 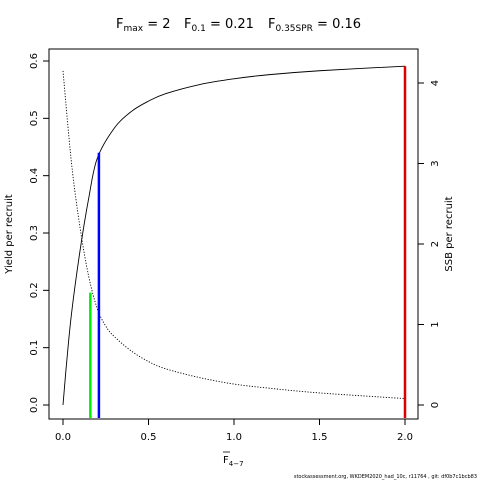 What do you see at coordinates (435, 83) in the screenshot?
I see `y-right-tick-label: 4` at bounding box center [435, 83].